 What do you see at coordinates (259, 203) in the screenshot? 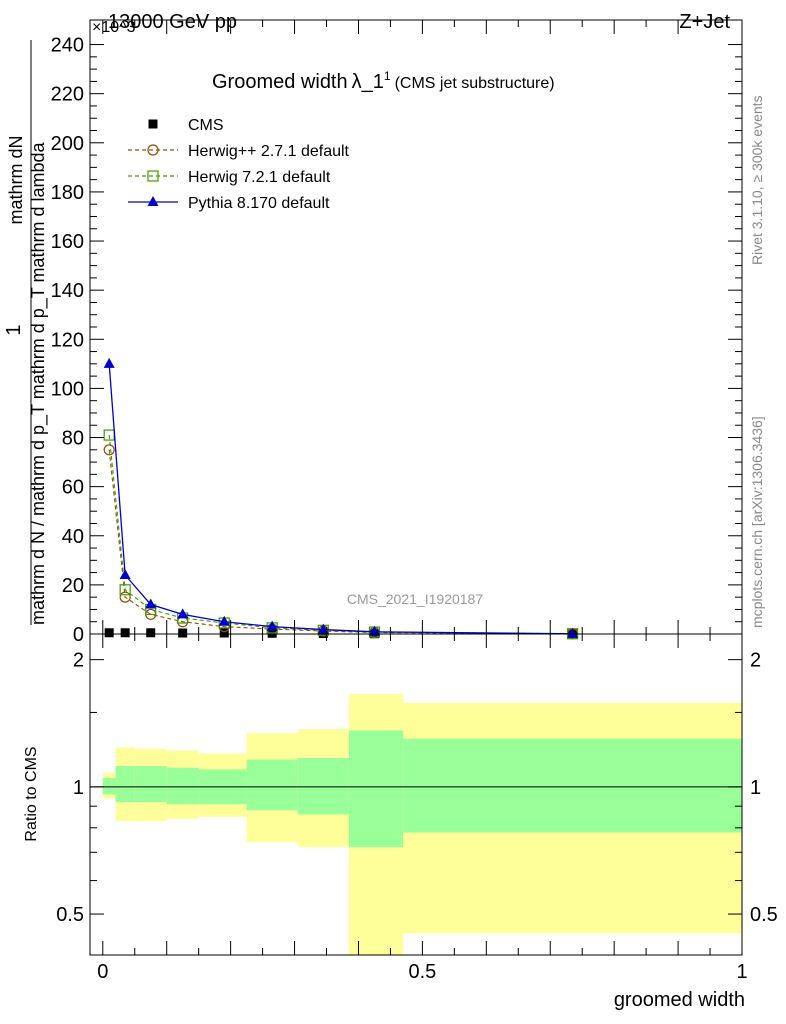
I see `legend-label-3: Pythia 8.170 default` at bounding box center [259, 203].